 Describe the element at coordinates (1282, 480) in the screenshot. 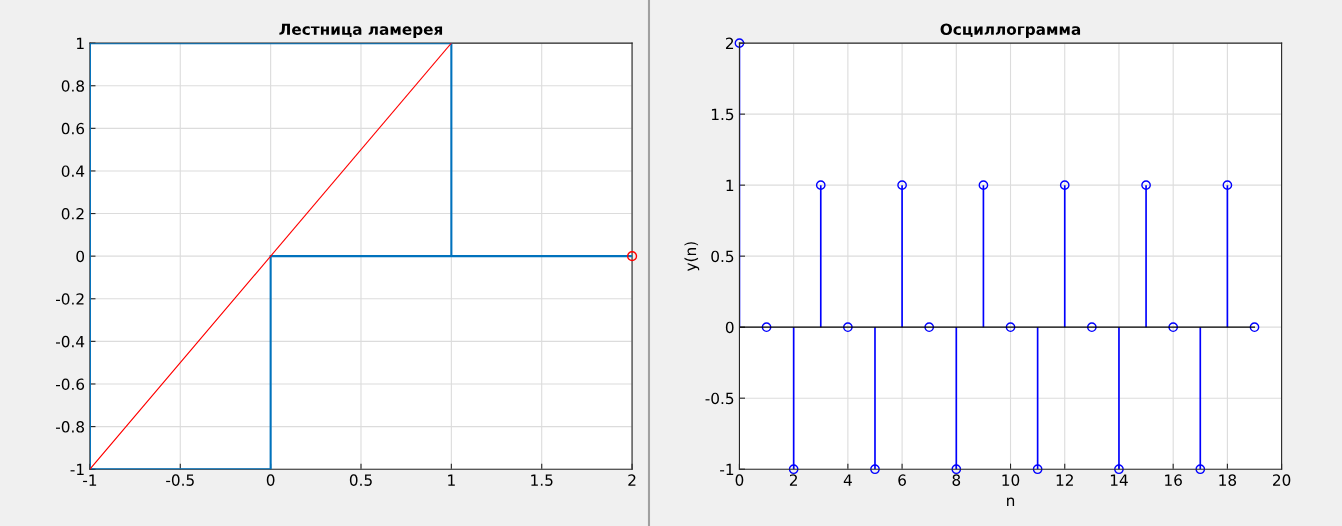

I see `x-tick-label: 20` at that location.